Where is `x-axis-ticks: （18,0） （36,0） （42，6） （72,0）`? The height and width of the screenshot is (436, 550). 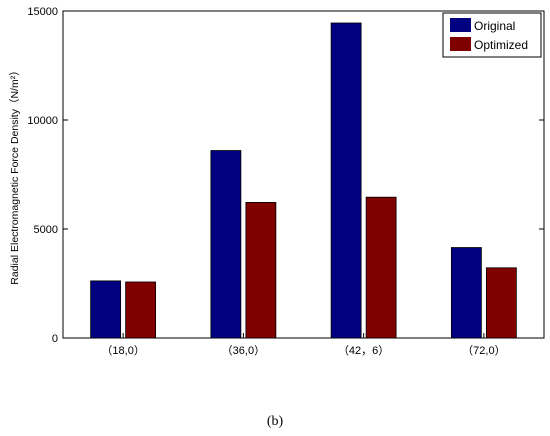 x-axis-ticks: （18,0） （36,0） （42，6） （72,0） is located at coordinates (303, 345).